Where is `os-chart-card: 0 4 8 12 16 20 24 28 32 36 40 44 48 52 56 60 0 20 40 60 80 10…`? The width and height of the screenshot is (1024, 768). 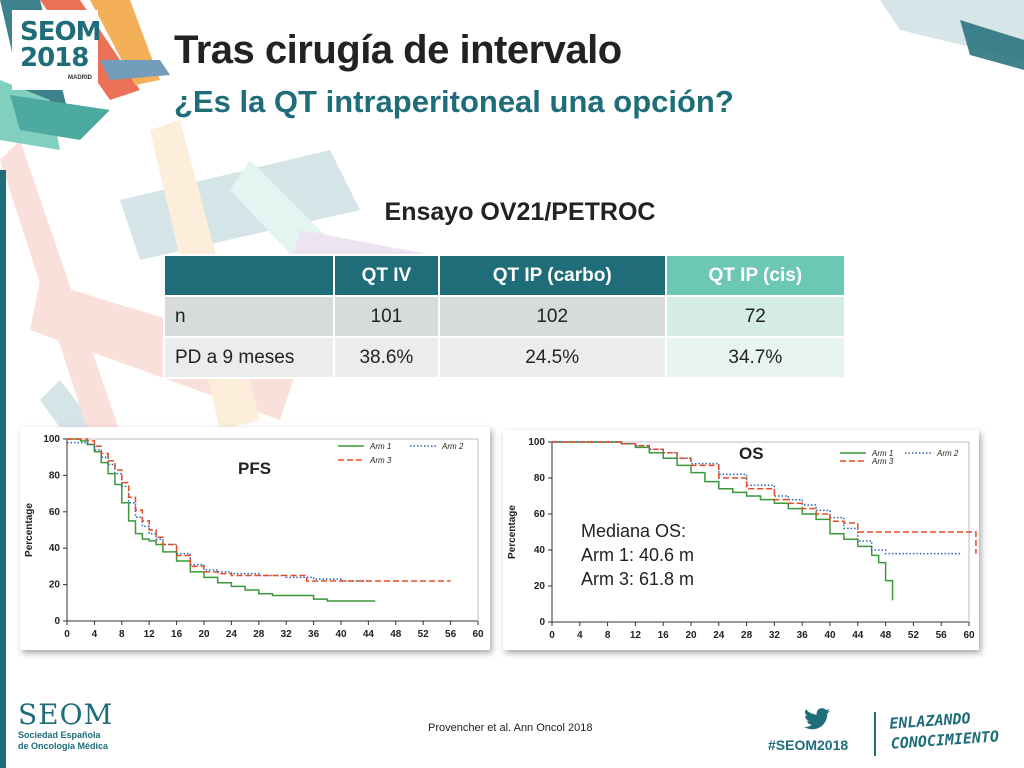
os-chart-card: 0 4 8 12 16 20 24 28 32 36 40 44 48 52 56 60 0 20 40 60 80 10… is located at coordinates (741, 540).